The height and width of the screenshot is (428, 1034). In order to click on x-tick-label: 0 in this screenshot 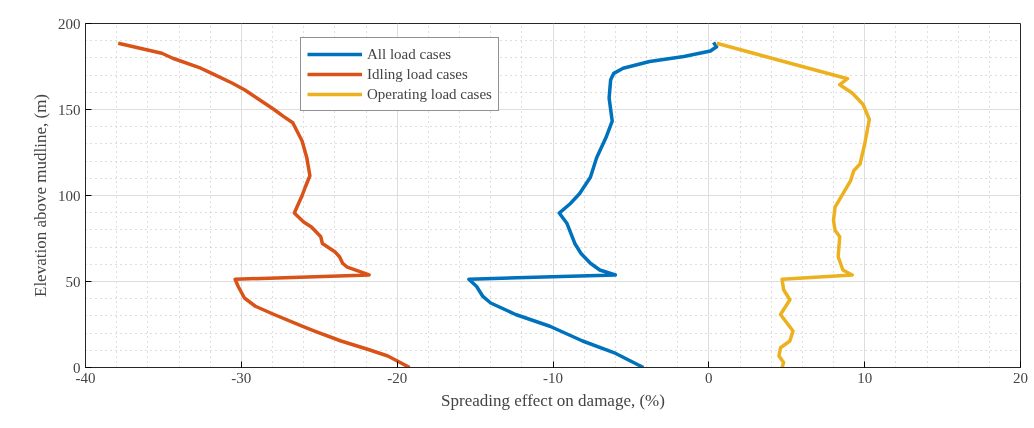, I will do `click(709, 377)`.